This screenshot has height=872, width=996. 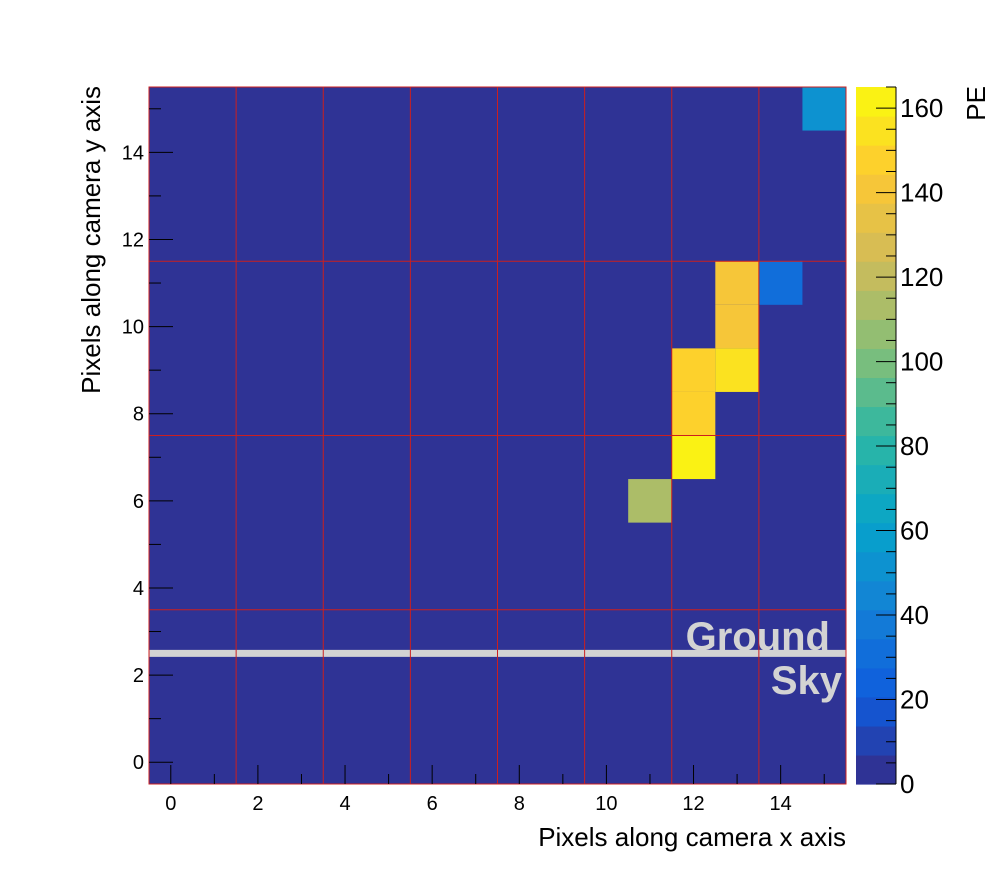 I want to click on ground-annotation: Ground, so click(x=758, y=637).